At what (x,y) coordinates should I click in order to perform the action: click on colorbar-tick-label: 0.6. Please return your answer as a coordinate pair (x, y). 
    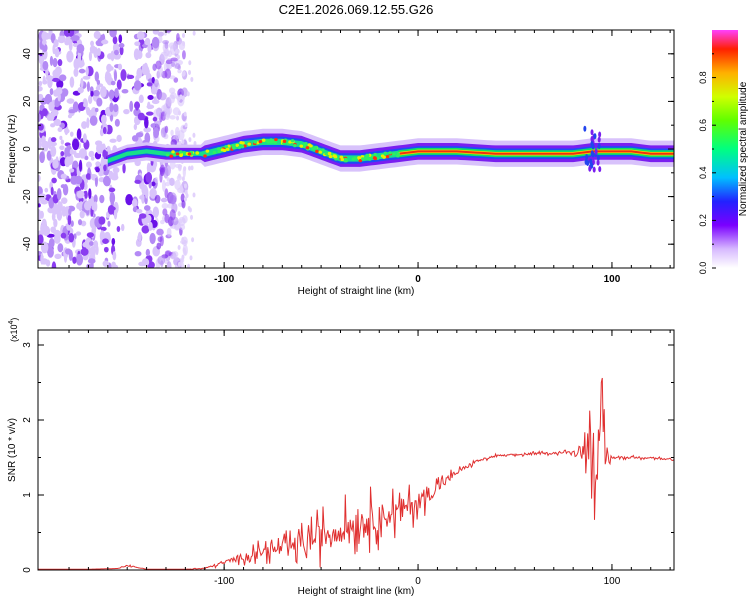
    Looking at the image, I should click on (703, 125).